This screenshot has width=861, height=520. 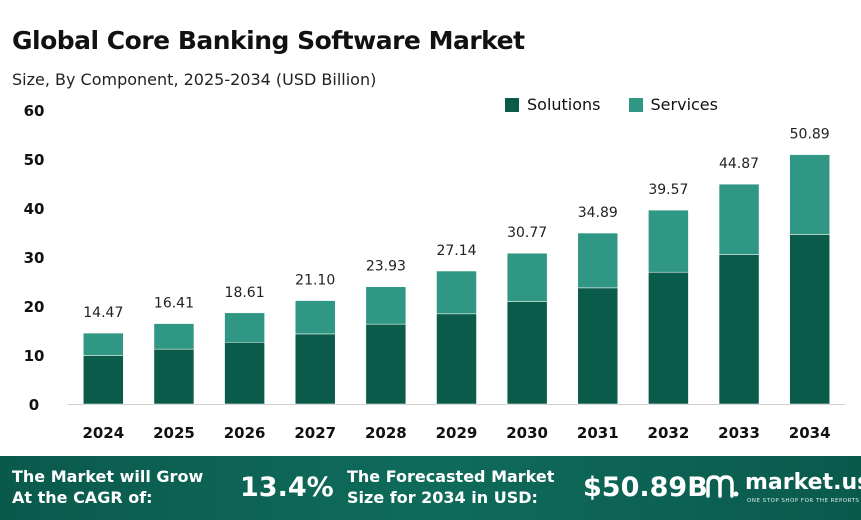 I want to click on x-tick-label: 2032, so click(x=669, y=433).